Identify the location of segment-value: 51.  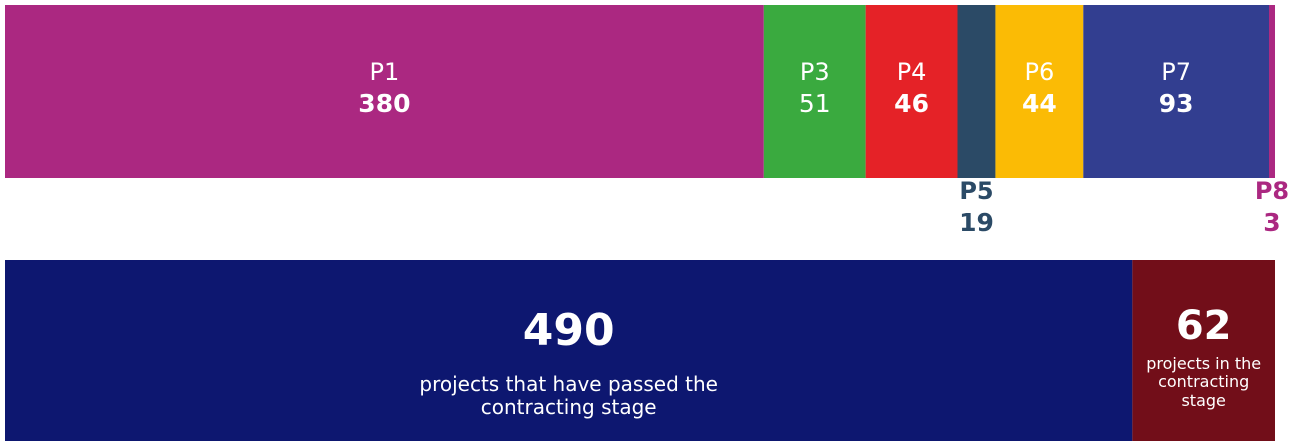
(815, 103).